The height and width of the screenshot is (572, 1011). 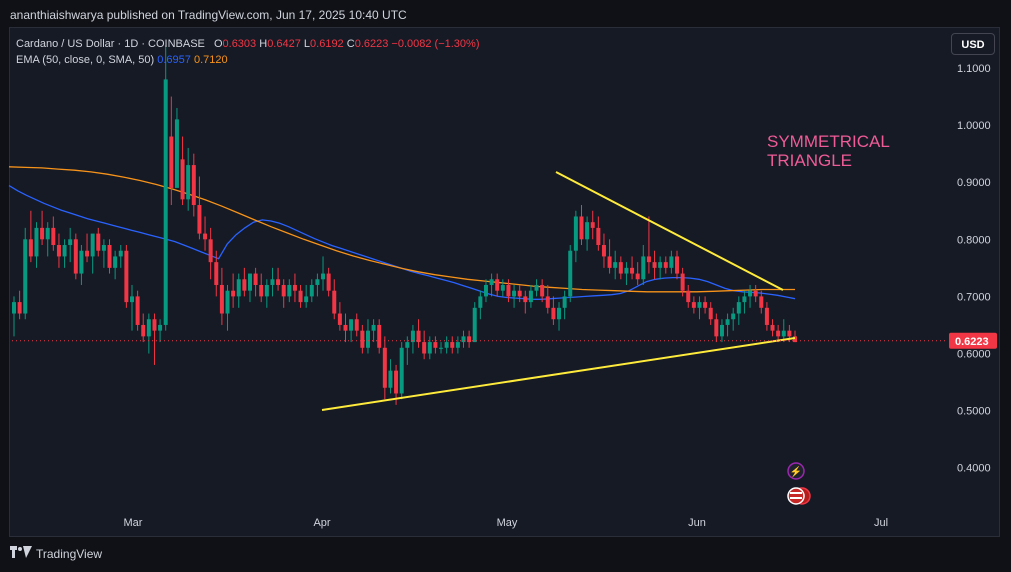 What do you see at coordinates (974, 412) in the screenshot?
I see `y-tick-label: 0.5000` at bounding box center [974, 412].